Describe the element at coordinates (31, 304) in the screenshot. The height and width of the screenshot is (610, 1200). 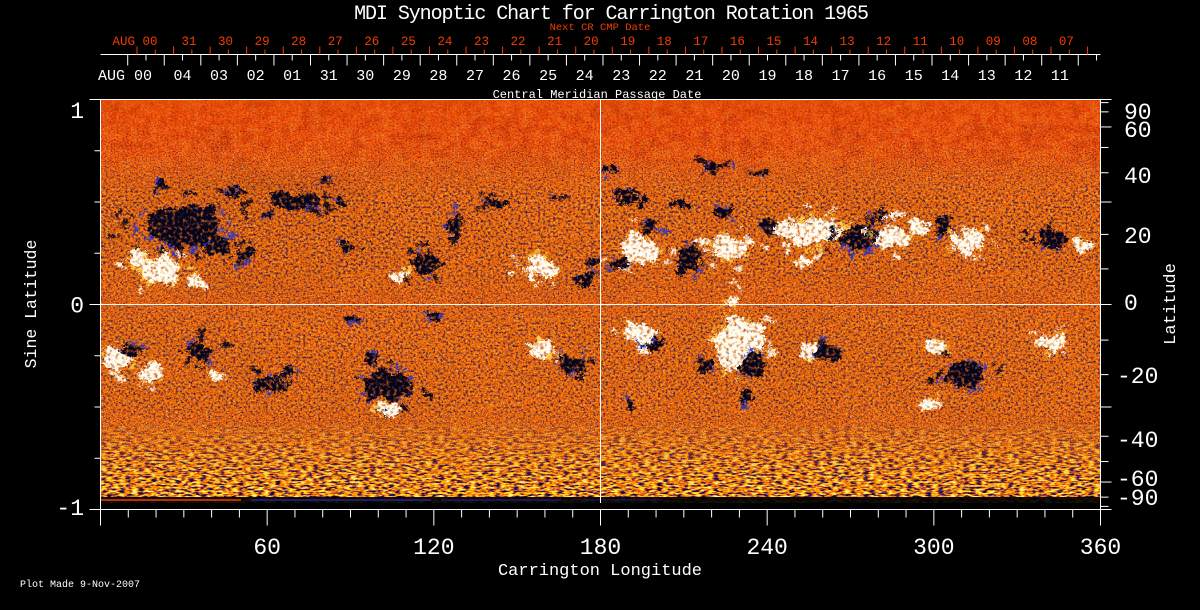
I see `svg-text: Sine Latitude` at that location.